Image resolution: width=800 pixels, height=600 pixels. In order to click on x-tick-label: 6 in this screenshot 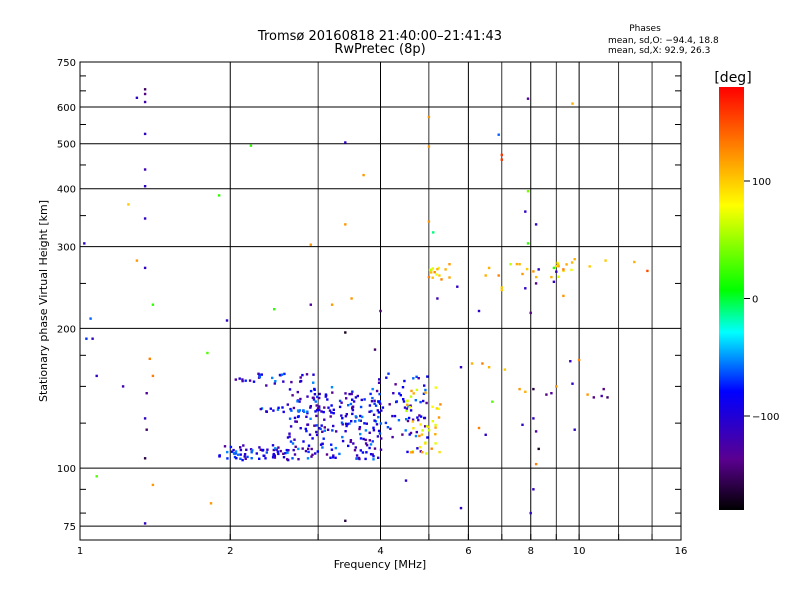, I will do `click(468, 551)`.